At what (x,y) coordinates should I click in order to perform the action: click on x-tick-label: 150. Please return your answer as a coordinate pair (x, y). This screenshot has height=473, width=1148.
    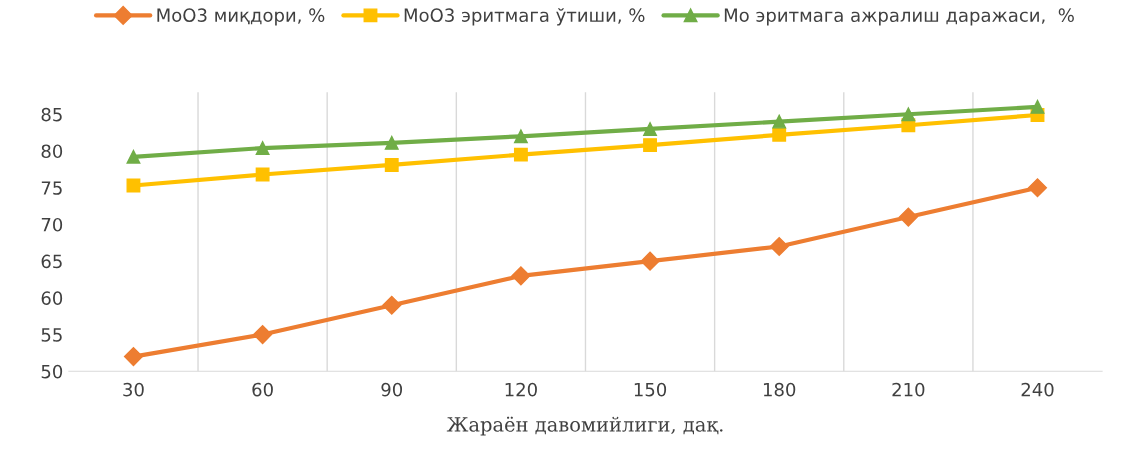
    Looking at the image, I should click on (650, 389).